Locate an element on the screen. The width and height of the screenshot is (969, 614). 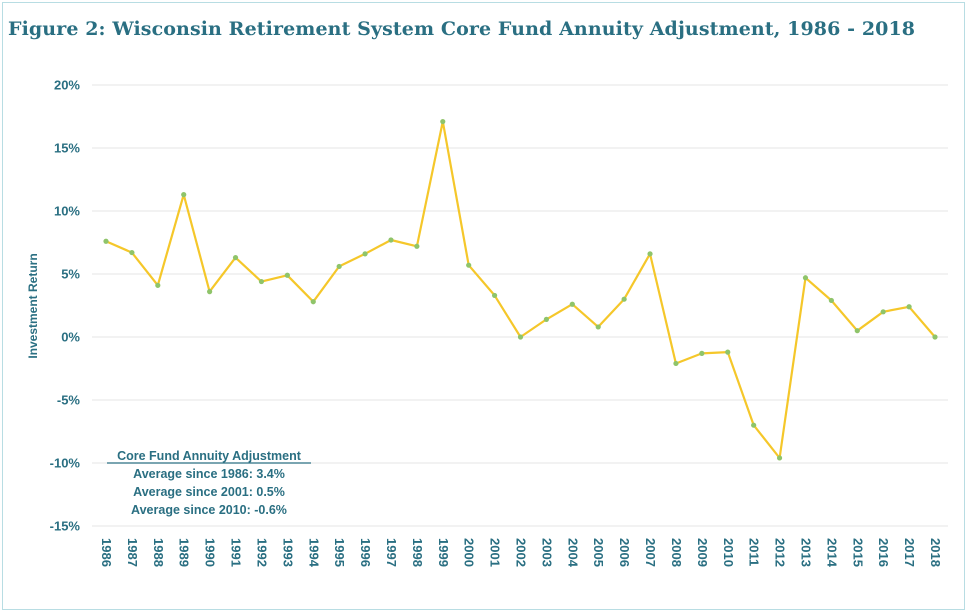
x-tick-label: 2007 is located at coordinates (650, 552).